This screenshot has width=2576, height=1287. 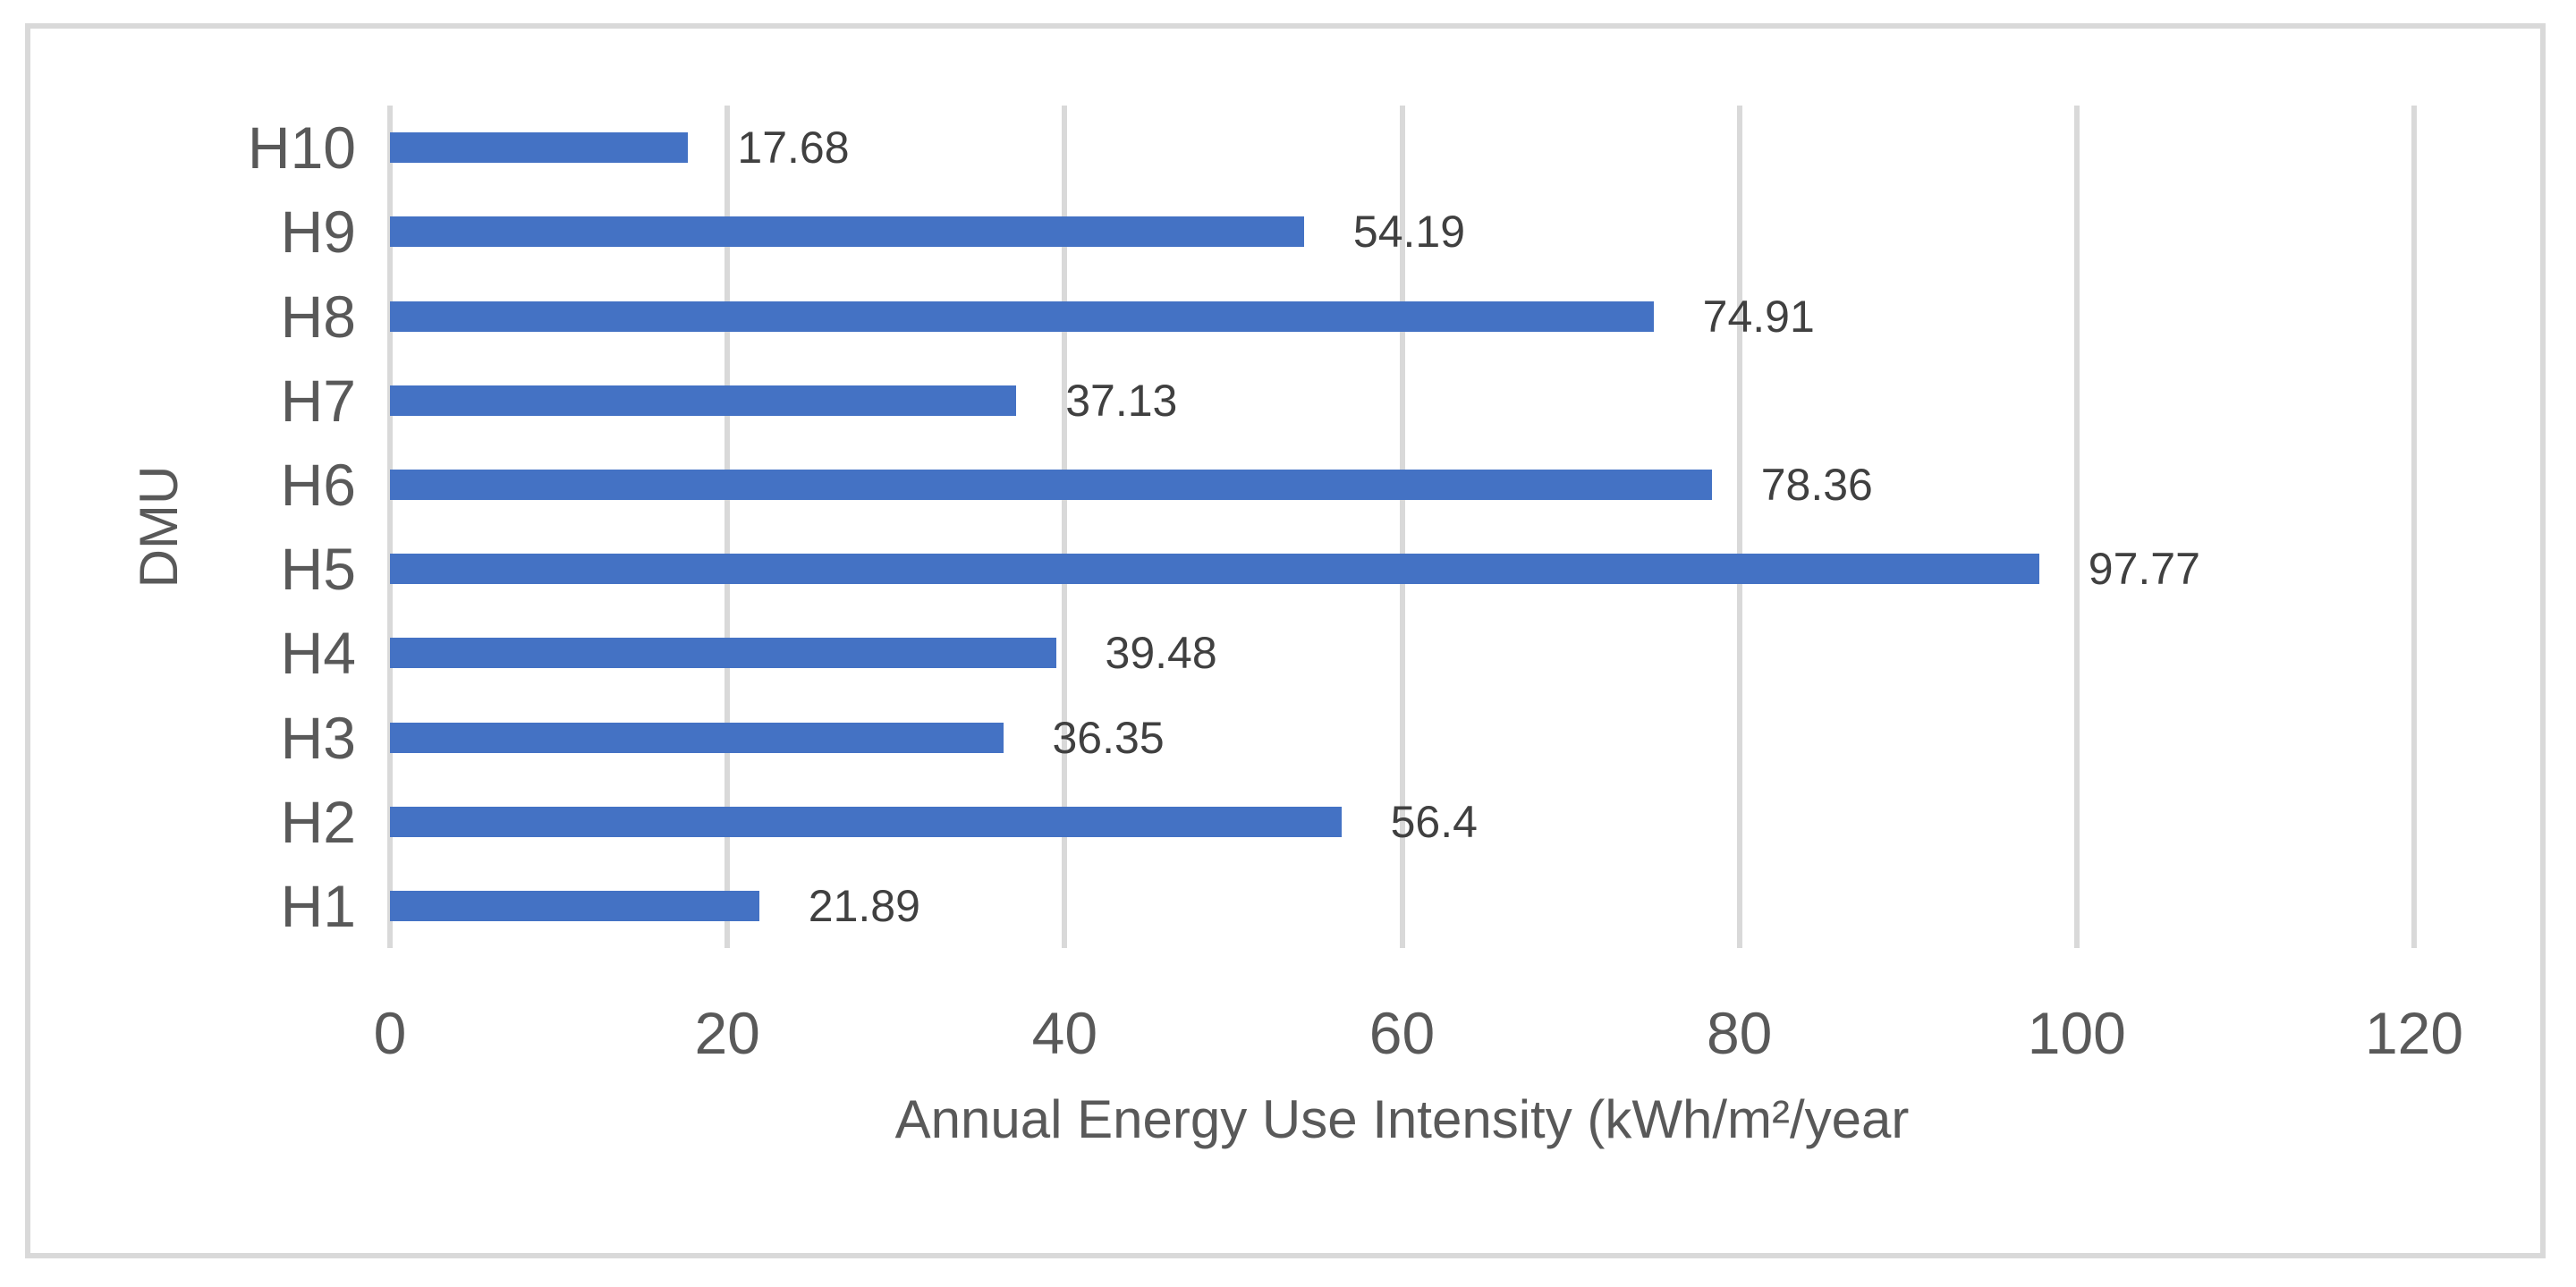 What do you see at coordinates (723, 653) in the screenshot?
I see `bar-h4` at bounding box center [723, 653].